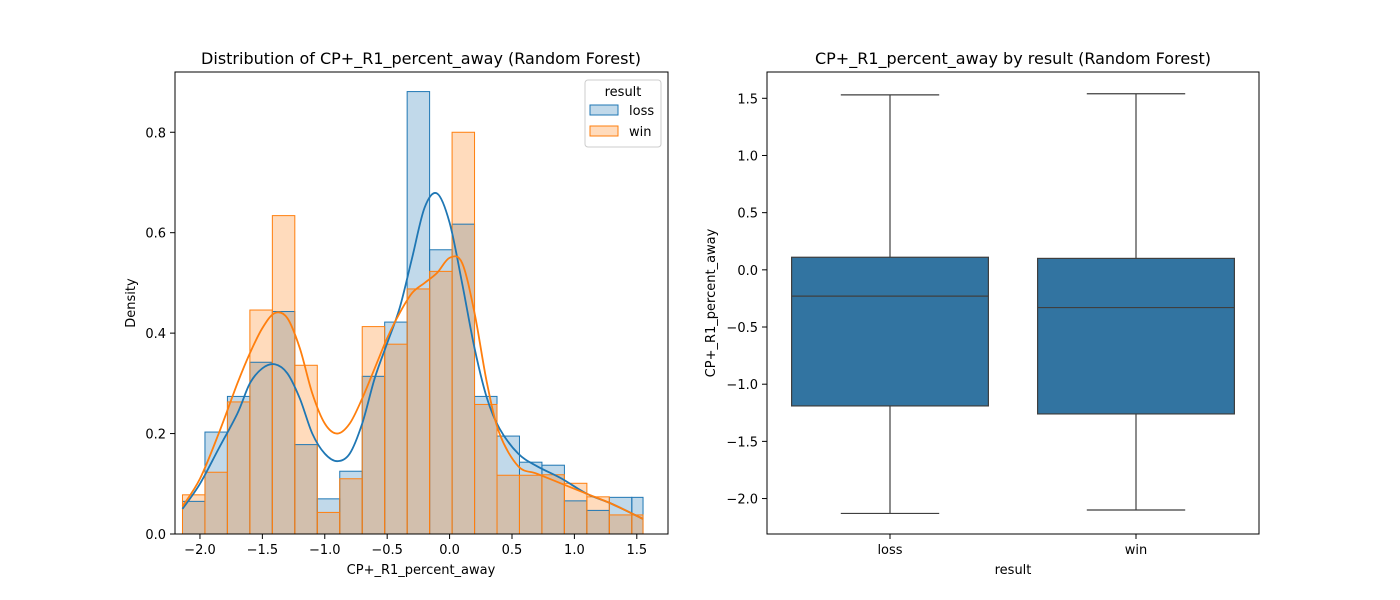  I want to click on boxplot-x-axis-label: result, so click(1013, 570).